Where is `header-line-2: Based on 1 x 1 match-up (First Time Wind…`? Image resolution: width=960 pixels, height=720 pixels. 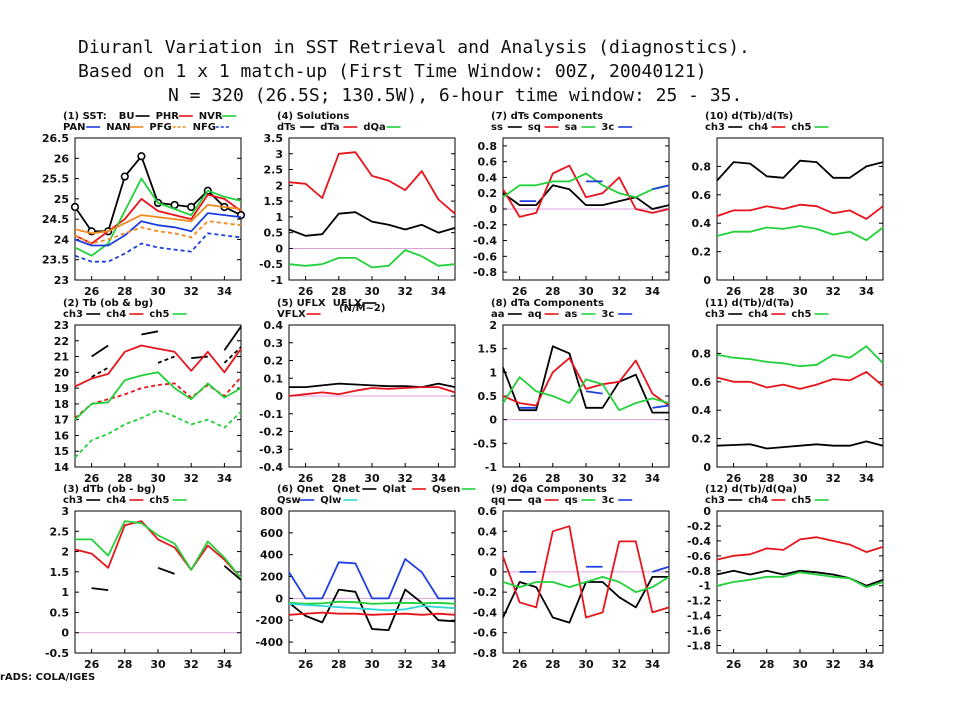 header-line-2: Based on 1 x 1 match-up (First Time Wind… is located at coordinates (392, 71).